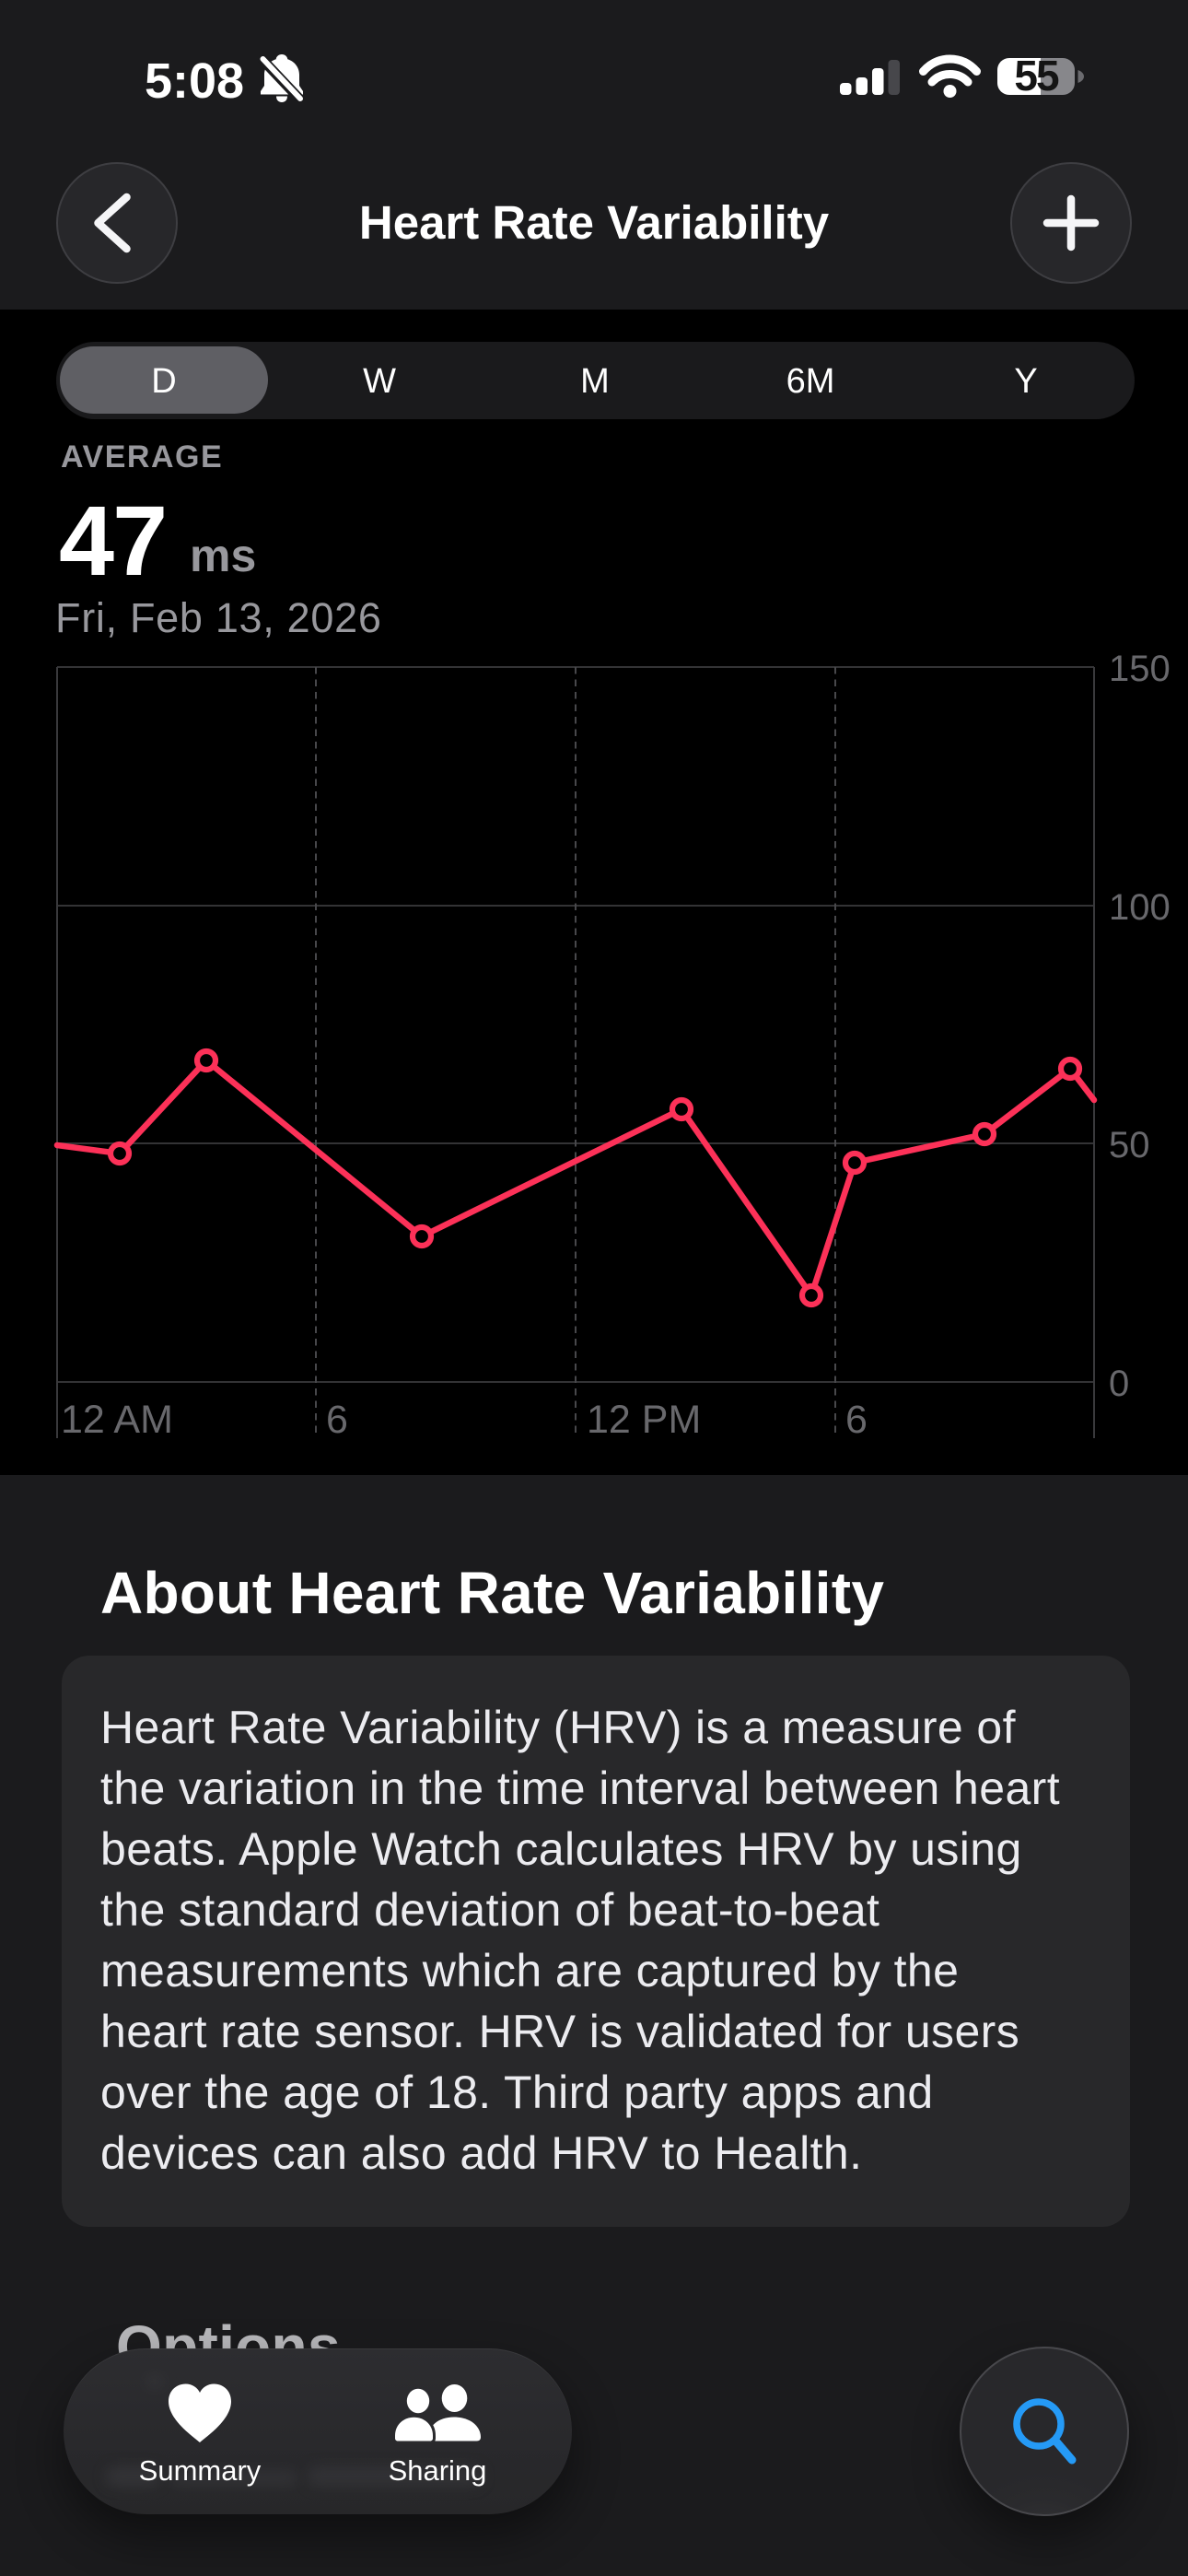  Describe the element at coordinates (1036, 76) in the screenshot. I see `svg-text: 55` at that location.